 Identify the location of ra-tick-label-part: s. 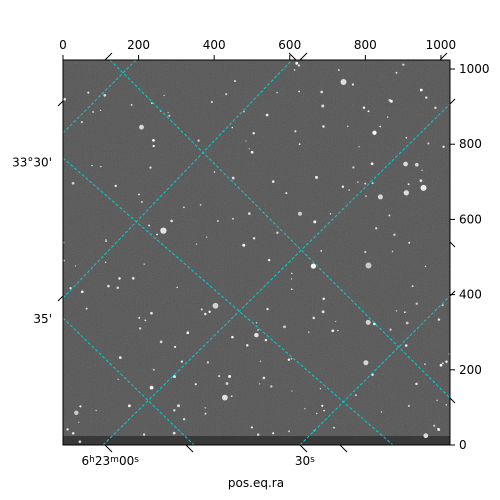
(312, 460).